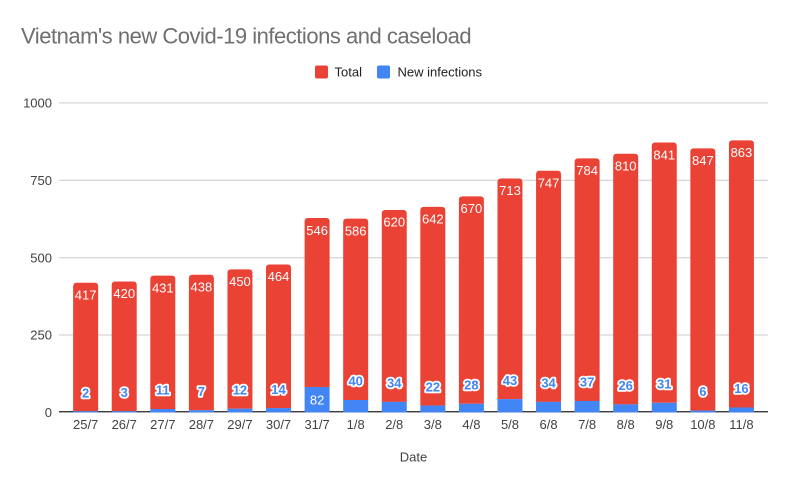  What do you see at coordinates (240, 281) in the screenshot?
I see `svg-text: 450` at bounding box center [240, 281].